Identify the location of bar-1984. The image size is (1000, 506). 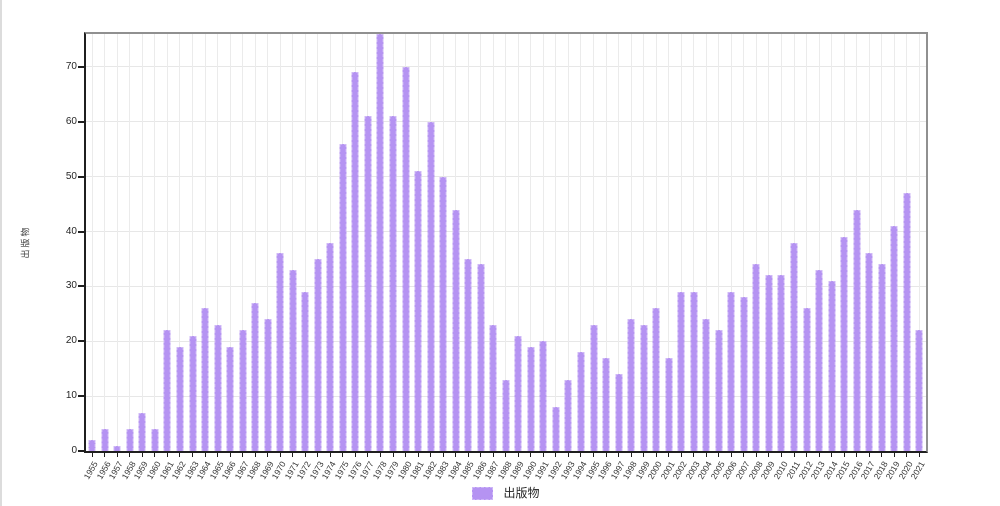
(456, 330).